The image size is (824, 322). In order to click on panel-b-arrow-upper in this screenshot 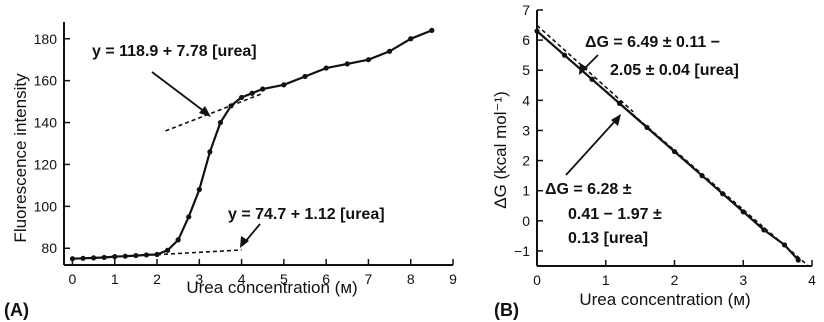, I will do `click(591, 62)`.